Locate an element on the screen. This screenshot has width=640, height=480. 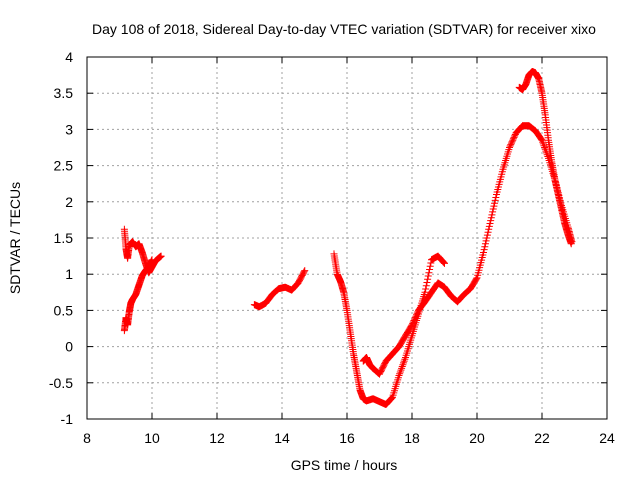
x-tick-label: 22 is located at coordinates (542, 438).